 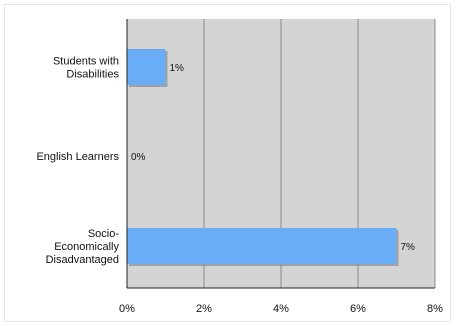 What do you see at coordinates (358, 309) in the screenshot?
I see `x-tick-label: 6%` at bounding box center [358, 309].